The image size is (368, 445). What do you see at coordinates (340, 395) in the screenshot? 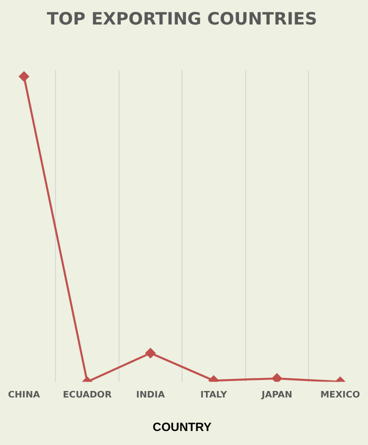
I see `x-tick-label: MEXICO` at bounding box center [340, 395].